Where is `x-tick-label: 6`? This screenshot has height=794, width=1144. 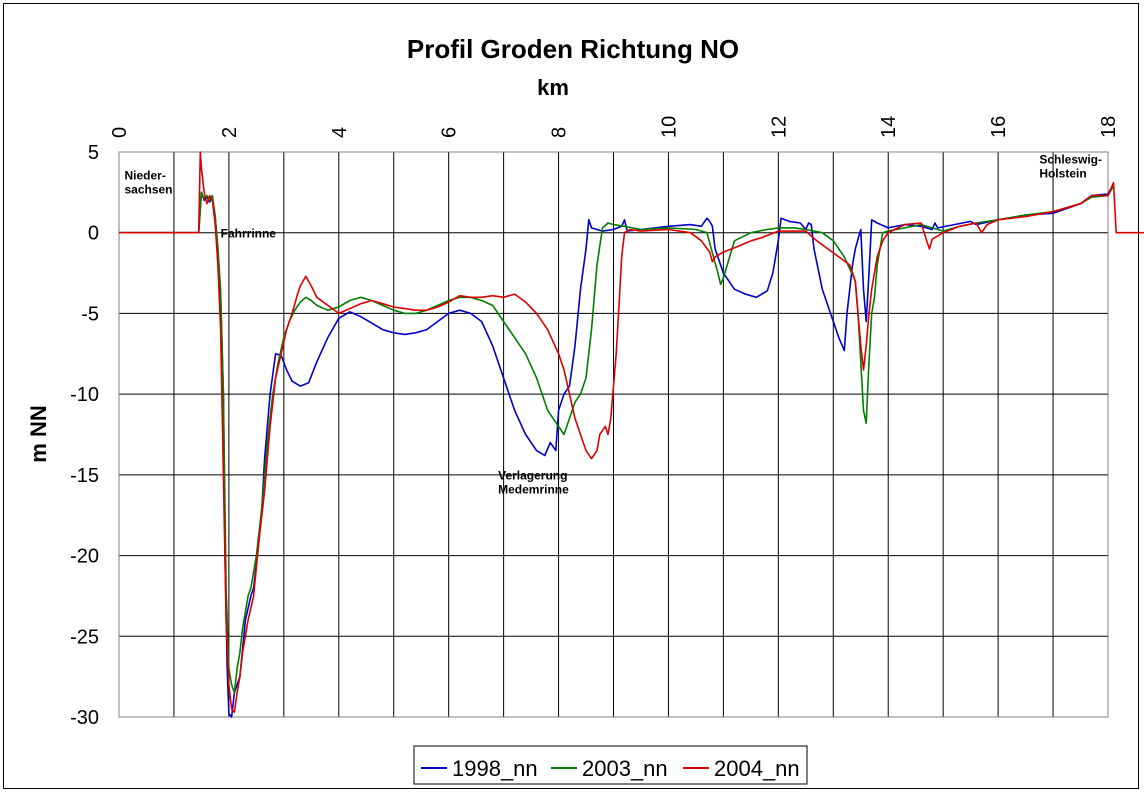
x-tick-label: 6 is located at coordinates (450, 132).